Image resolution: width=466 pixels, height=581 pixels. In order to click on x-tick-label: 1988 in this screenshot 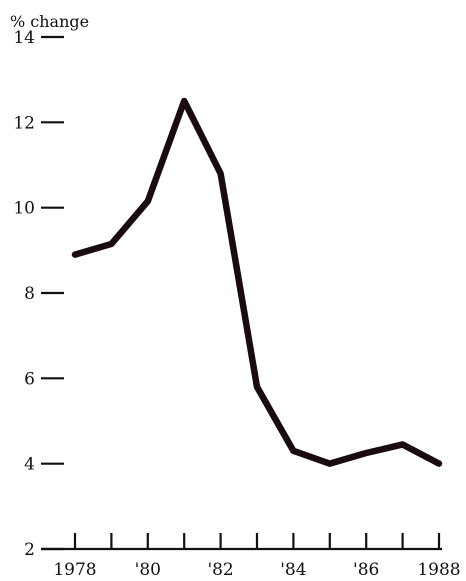, I will do `click(438, 570)`.